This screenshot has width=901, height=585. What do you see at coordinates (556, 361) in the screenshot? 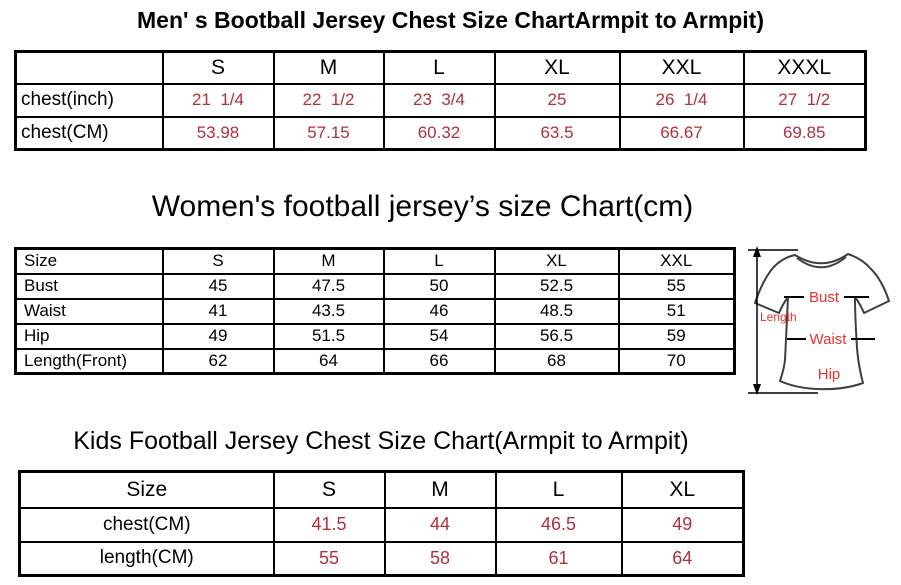
I see `size-value-cell: 68` at bounding box center [556, 361].